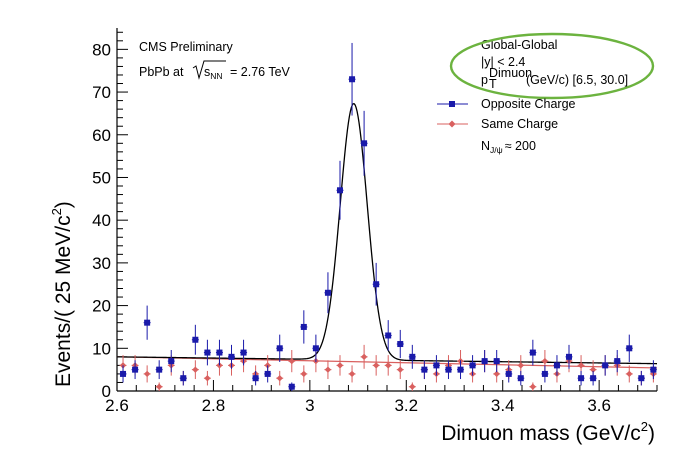 The height and width of the screenshot is (458, 684). I want to click on legend: Opposite Charge Same Charge NJ/ψ ≈ 200, so click(506, 126).